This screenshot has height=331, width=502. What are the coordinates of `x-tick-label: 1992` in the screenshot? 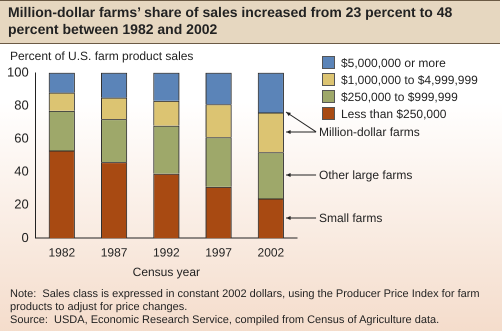 It's located at (166, 253).